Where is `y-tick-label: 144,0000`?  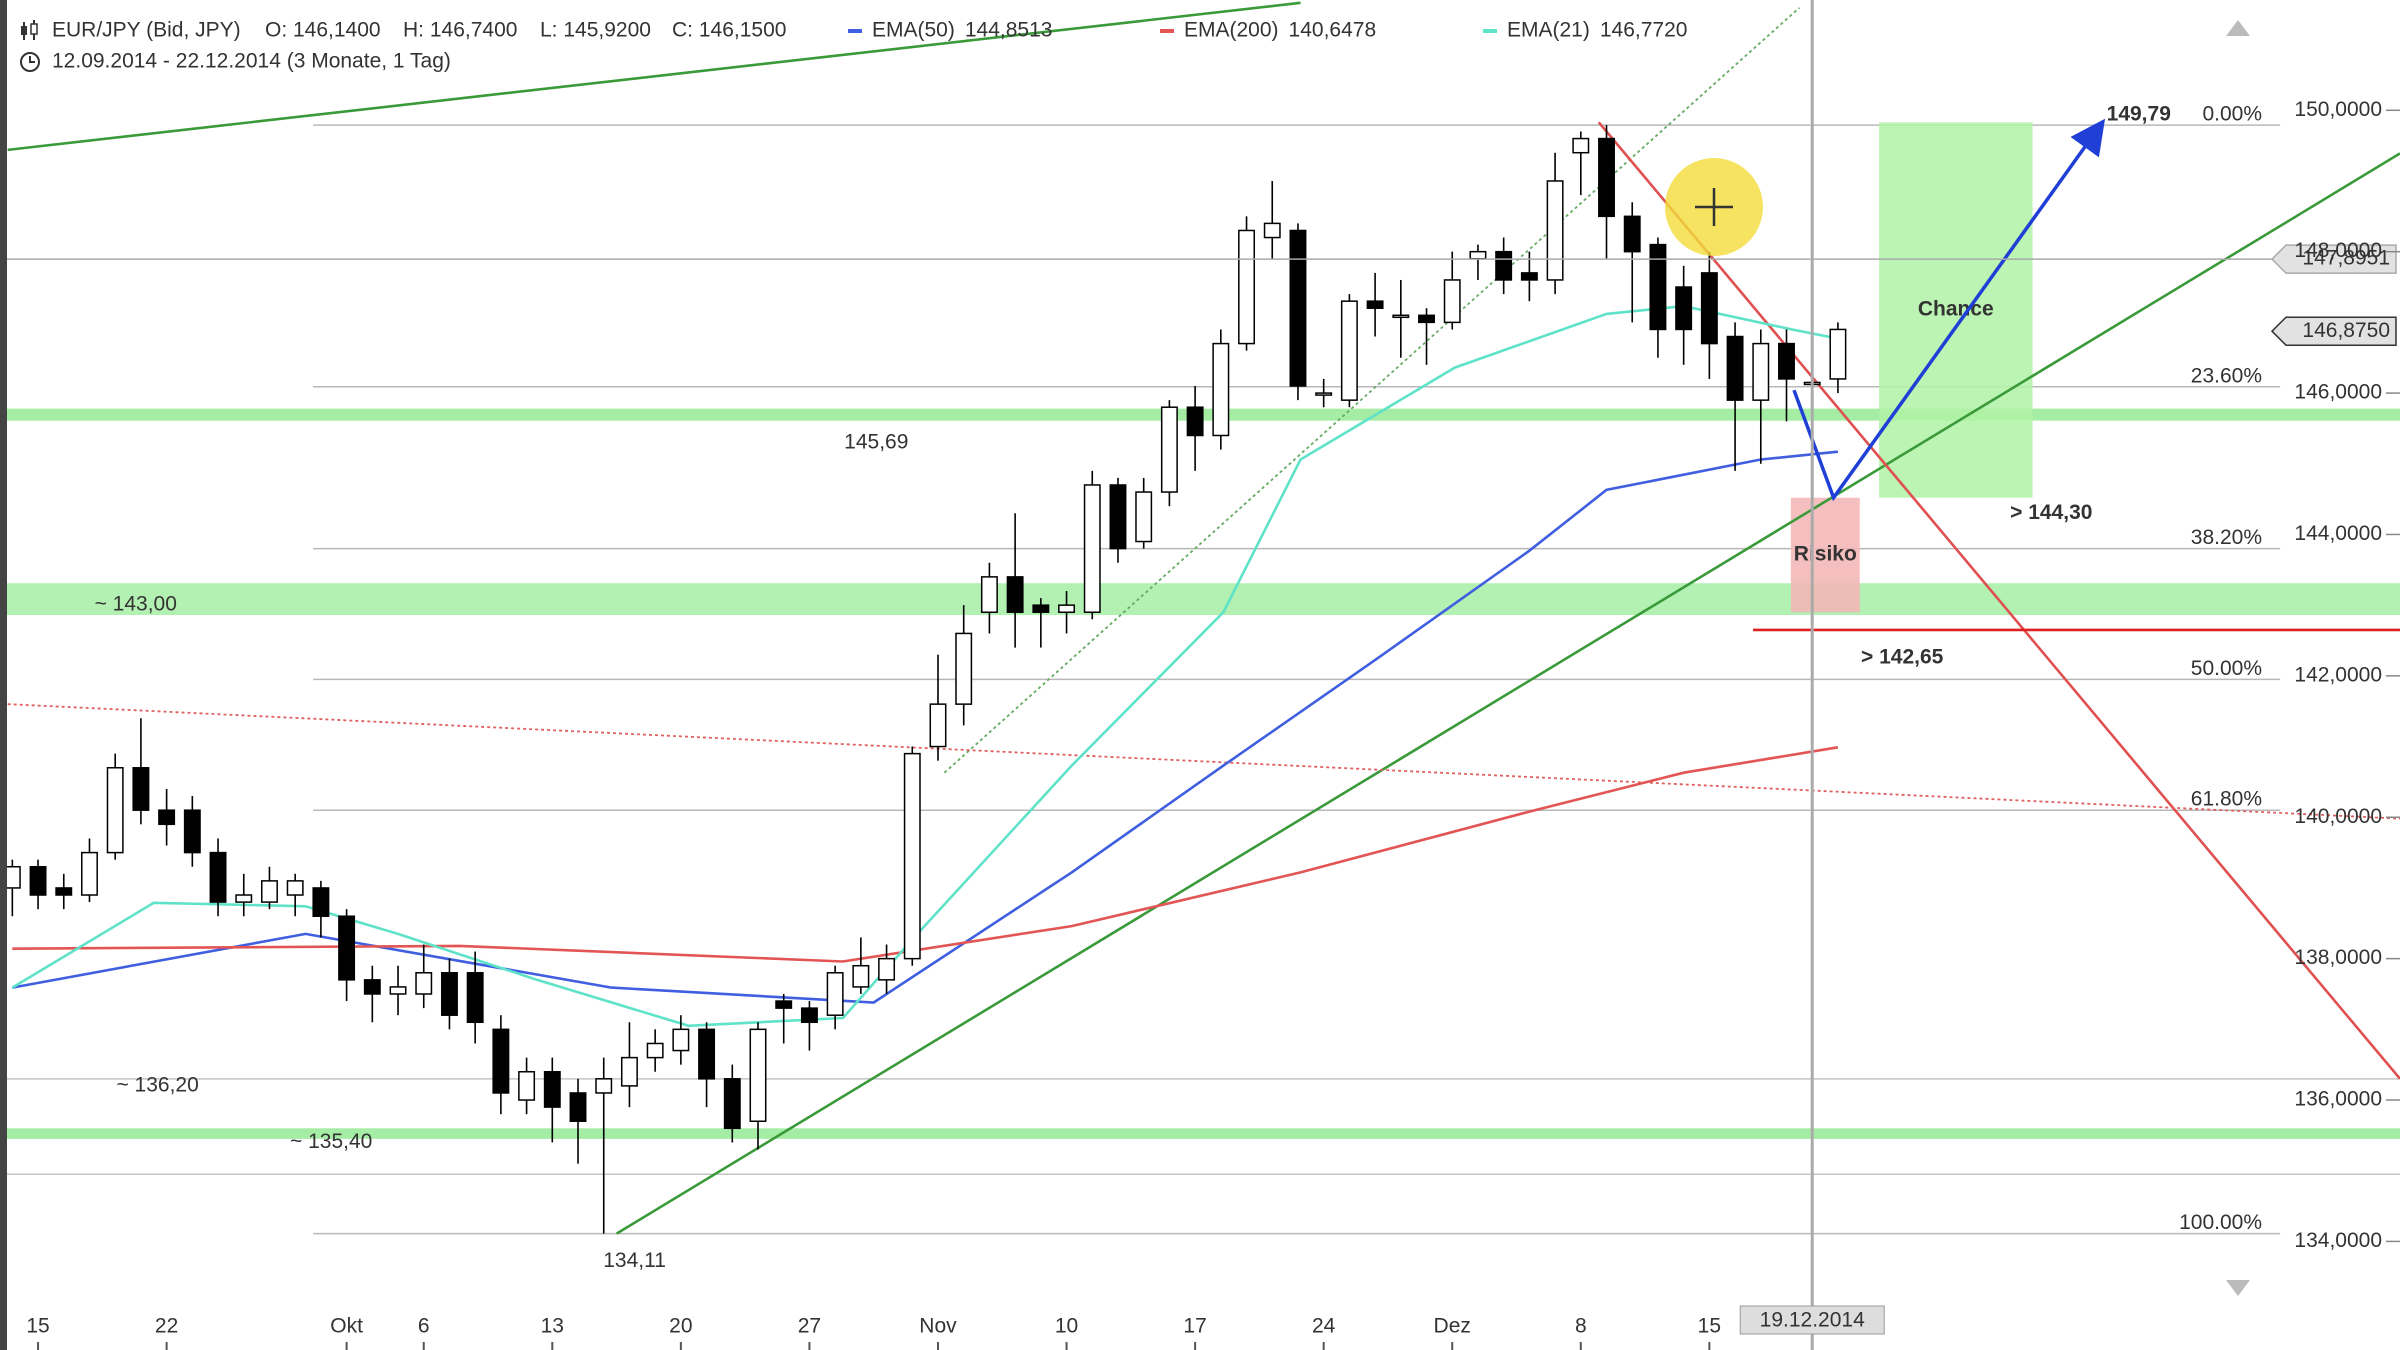
y-tick-label: 144,0000 is located at coordinates (2338, 533).